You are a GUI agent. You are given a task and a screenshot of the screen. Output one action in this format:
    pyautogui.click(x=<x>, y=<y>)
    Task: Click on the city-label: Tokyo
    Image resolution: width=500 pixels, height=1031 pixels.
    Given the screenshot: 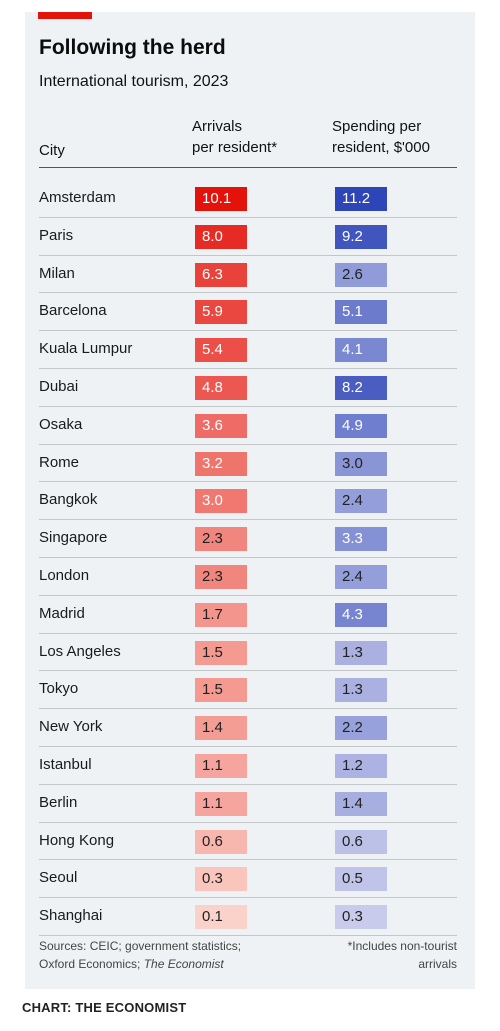 What is the action you would take?
    pyautogui.click(x=59, y=689)
    